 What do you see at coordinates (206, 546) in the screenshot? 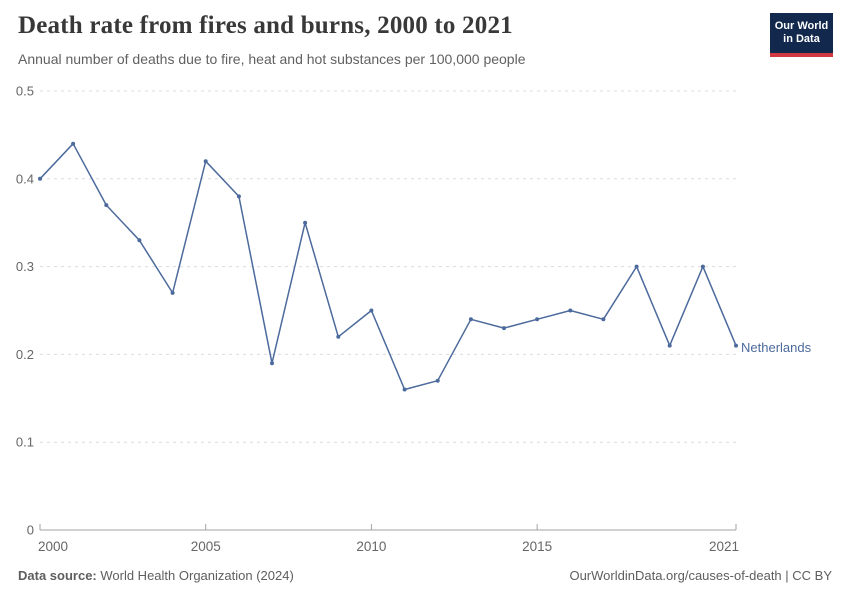
I see `x-tick-label: 2005` at bounding box center [206, 546].